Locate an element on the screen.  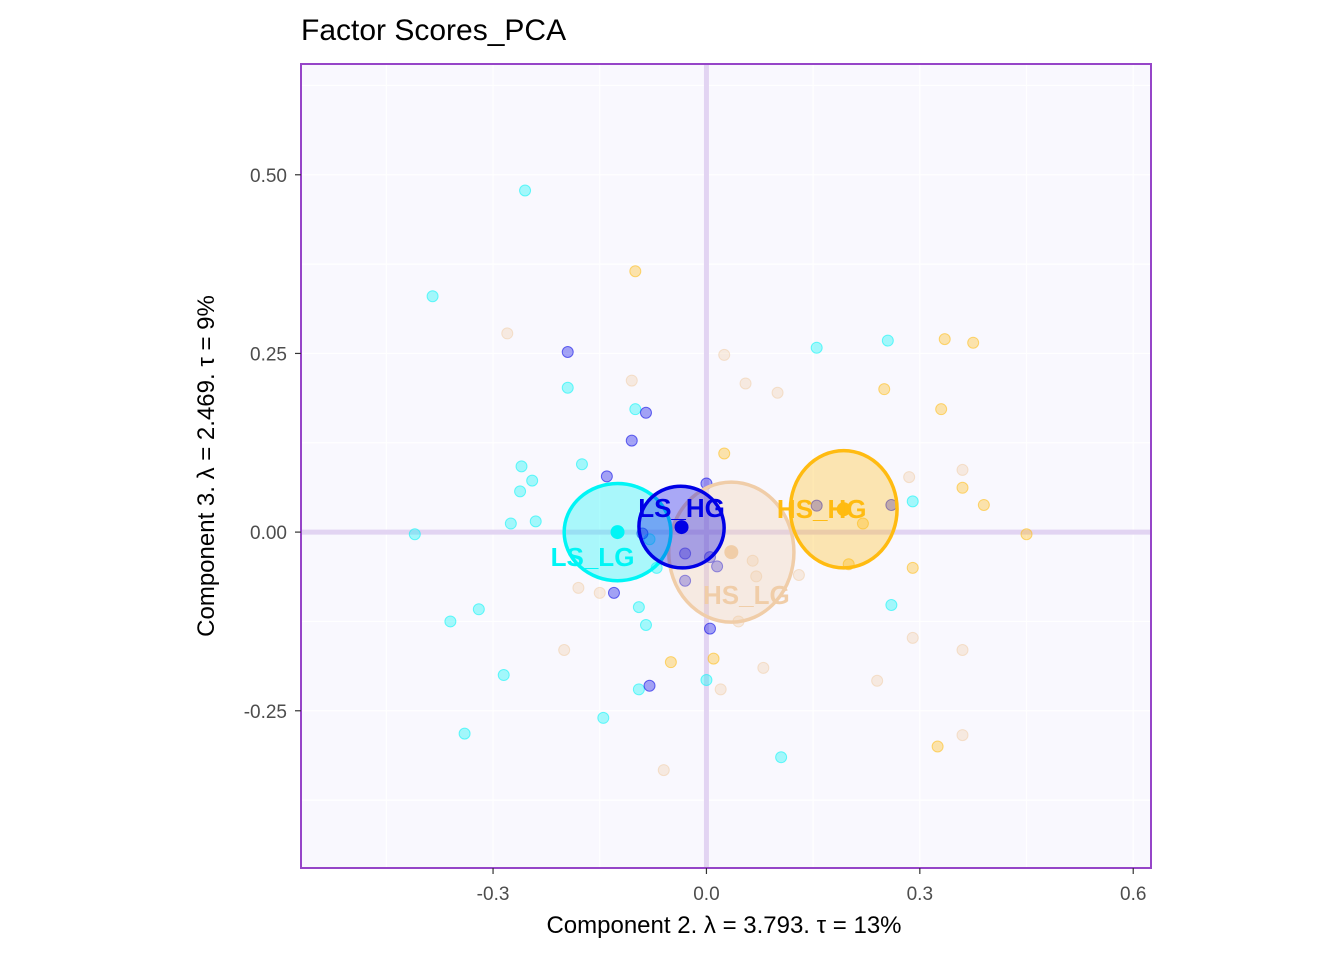
group-mean-hs-lg is located at coordinates (731, 552).